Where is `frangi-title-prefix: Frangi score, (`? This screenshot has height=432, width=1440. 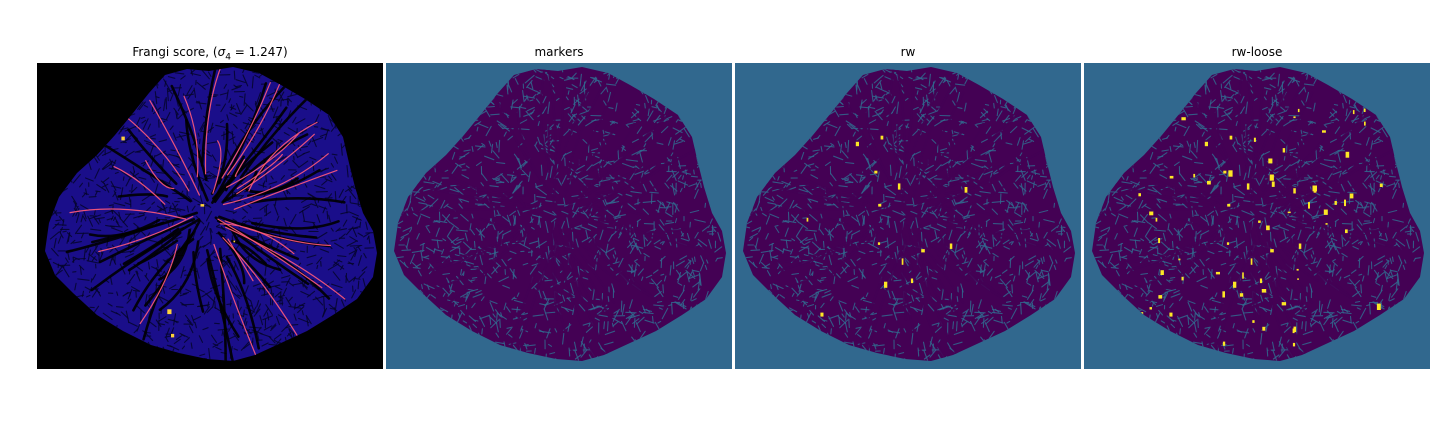 frangi-title-prefix: Frangi score, ( is located at coordinates (175, 52).